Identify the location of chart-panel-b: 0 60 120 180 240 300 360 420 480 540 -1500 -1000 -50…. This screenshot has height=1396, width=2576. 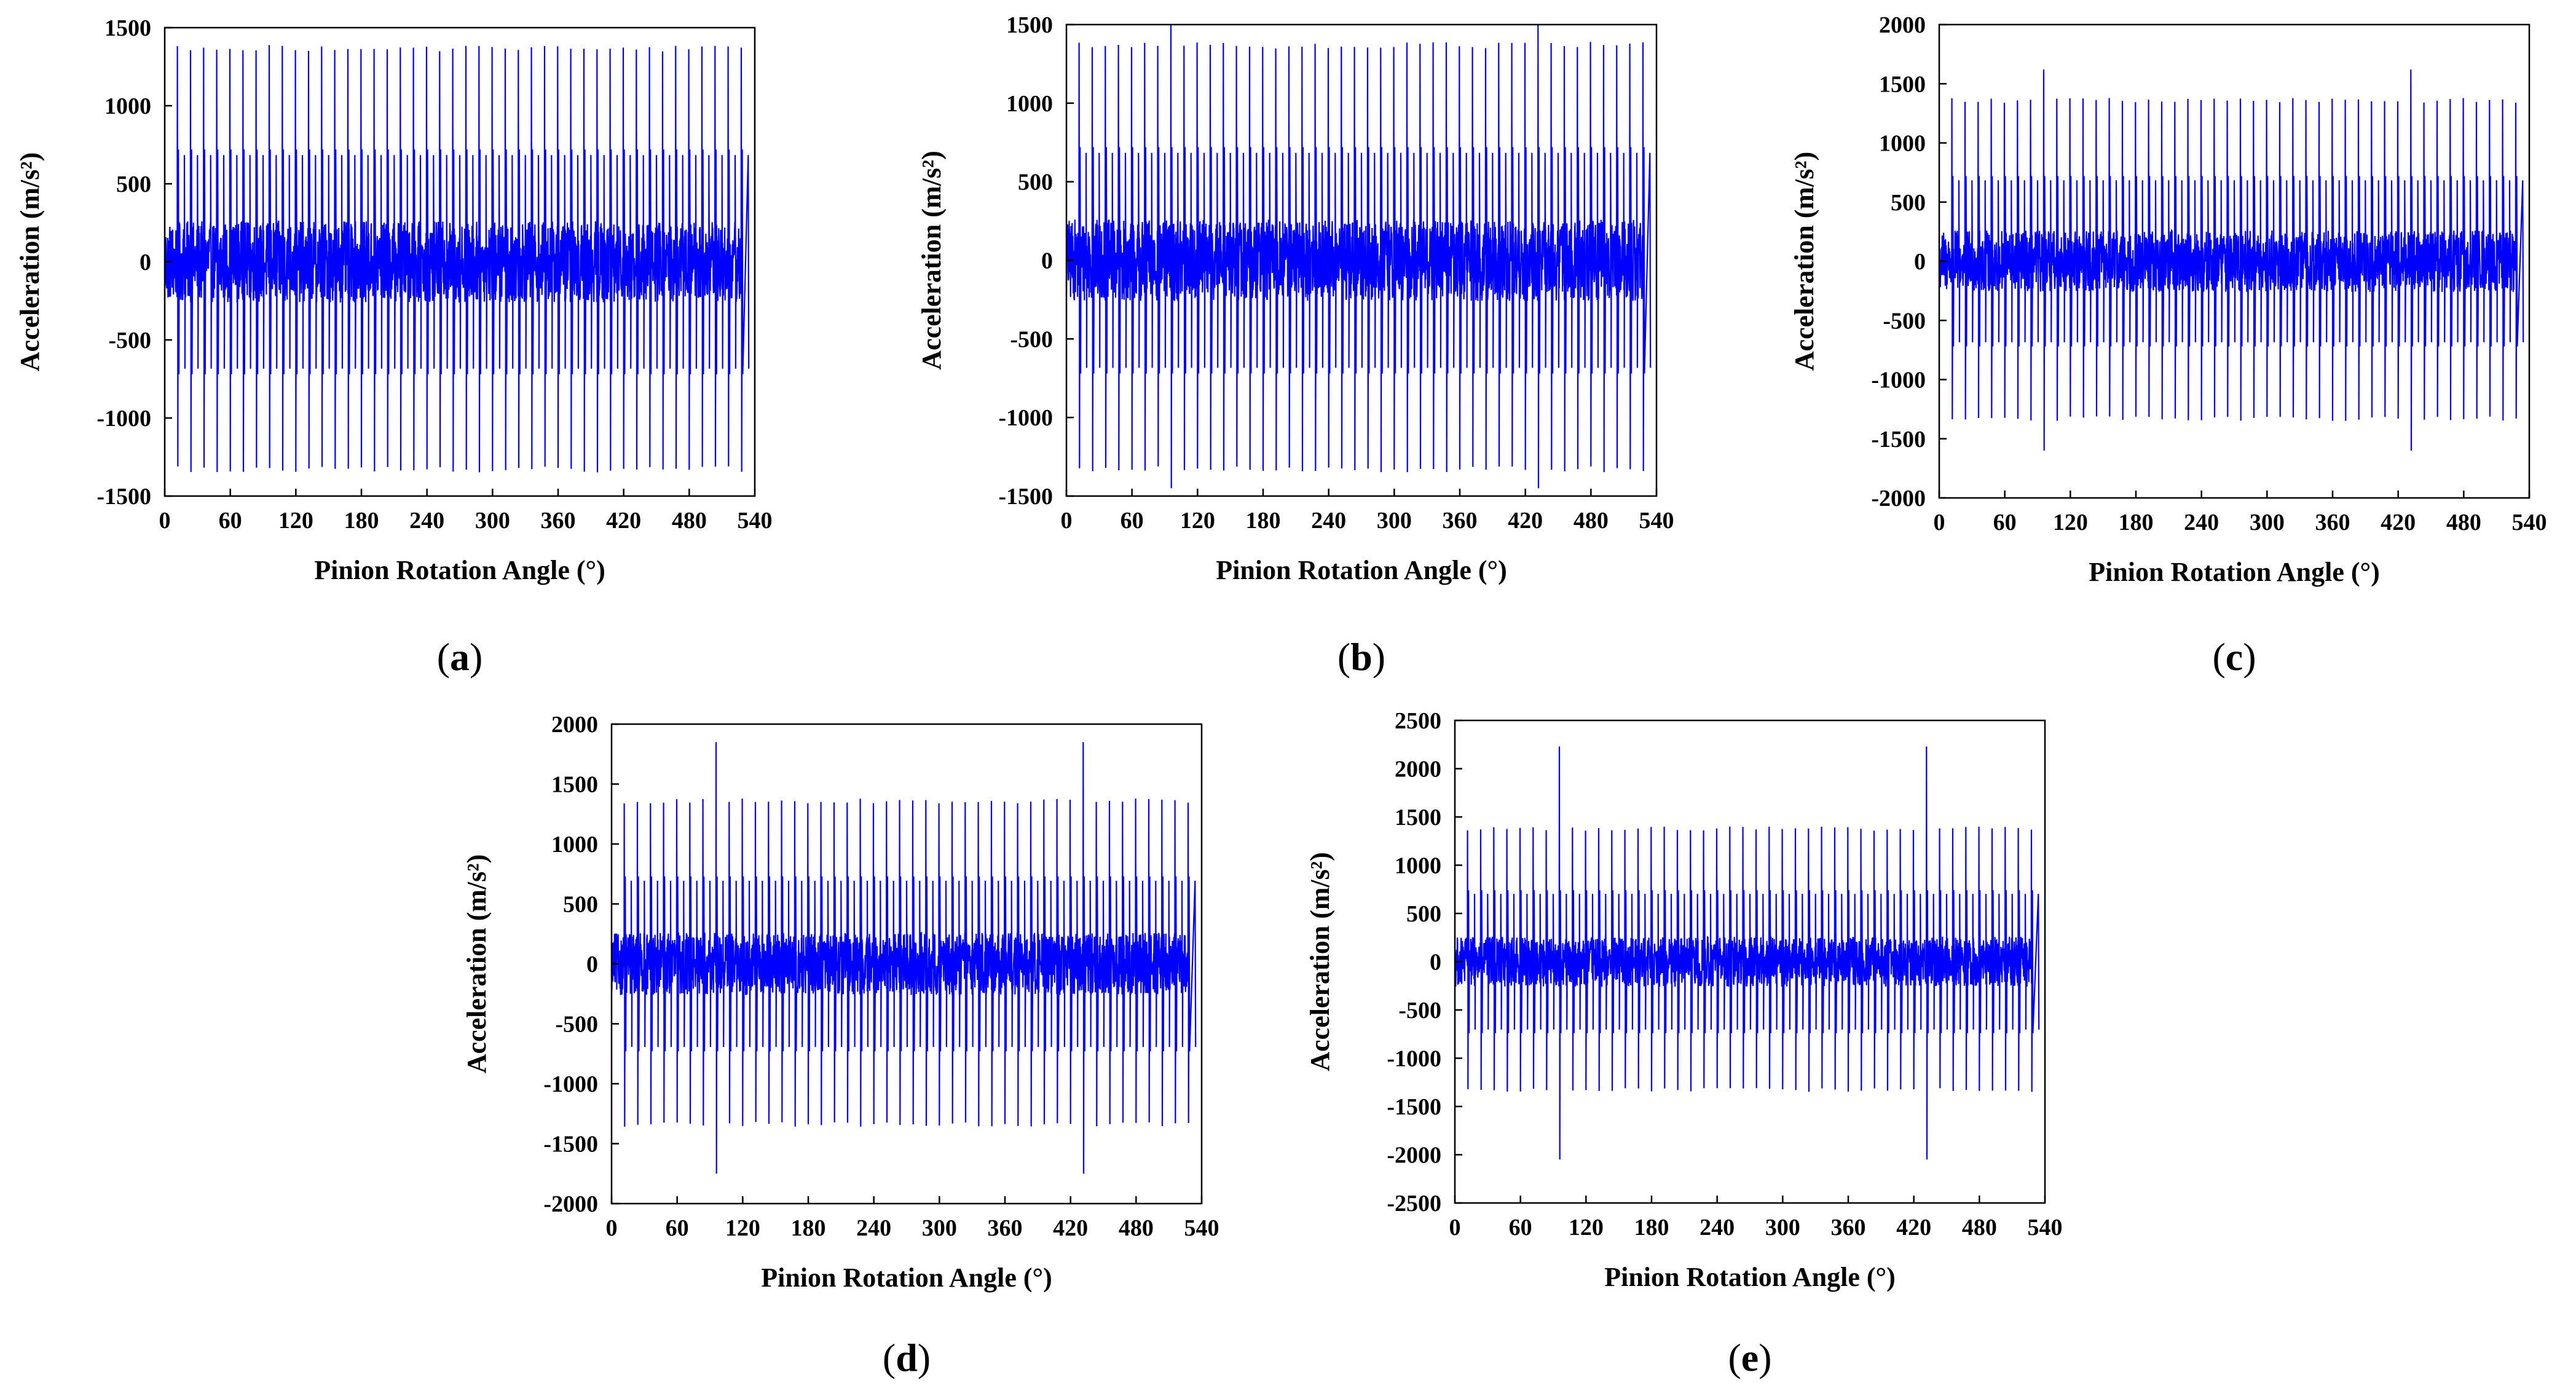
(1295, 345).